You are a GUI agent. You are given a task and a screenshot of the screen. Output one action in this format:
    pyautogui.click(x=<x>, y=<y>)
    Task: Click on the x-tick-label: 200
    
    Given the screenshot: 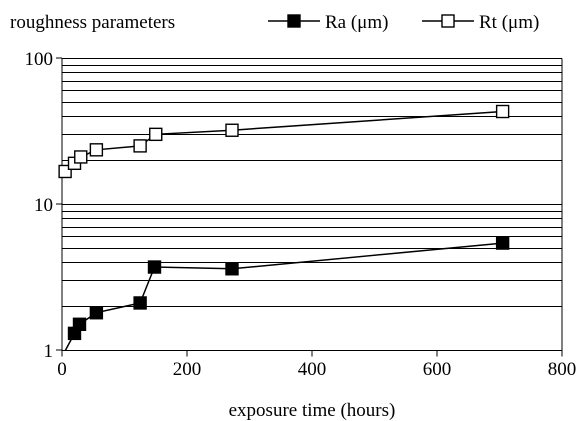 What is the action you would take?
    pyautogui.click(x=187, y=369)
    